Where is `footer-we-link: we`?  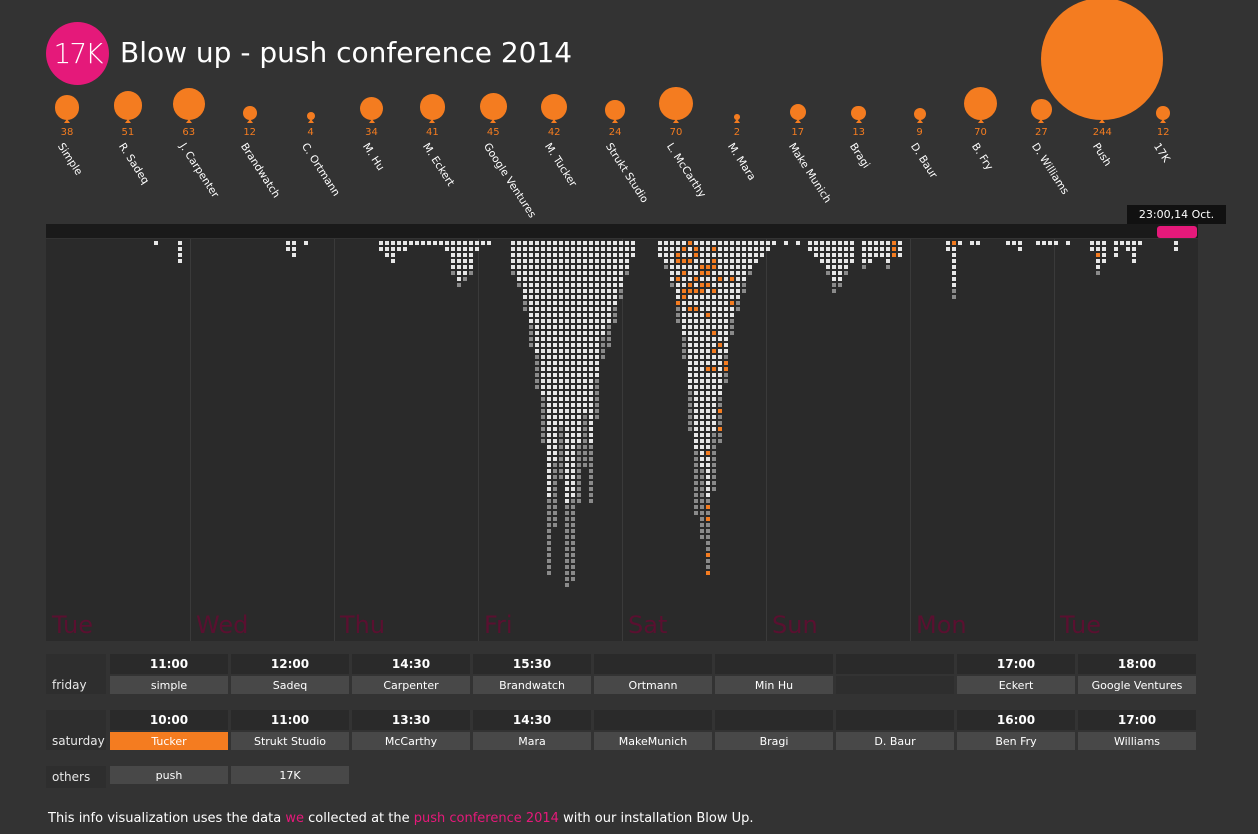 footer-we-link: we is located at coordinates (294, 818).